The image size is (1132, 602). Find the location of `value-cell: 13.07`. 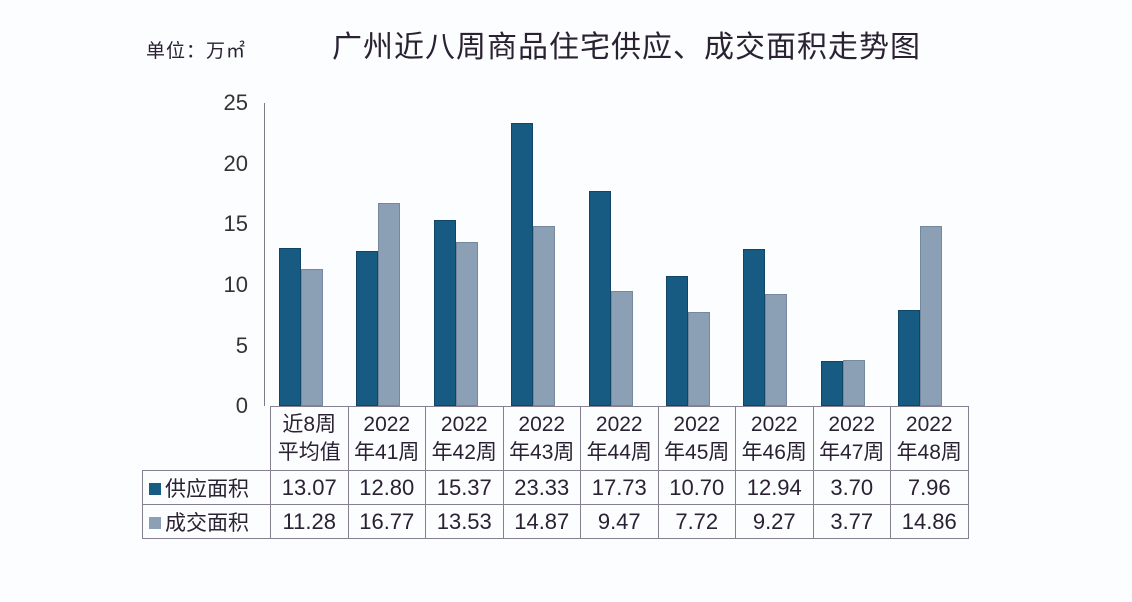

value-cell: 13.07 is located at coordinates (309, 487).